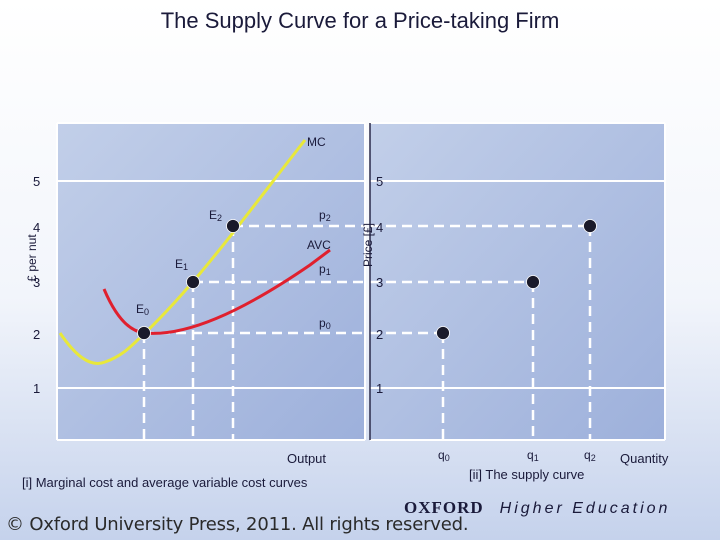  What do you see at coordinates (32, 258) in the screenshot?
I see `left-y-axis-label: £ per nut` at bounding box center [32, 258].